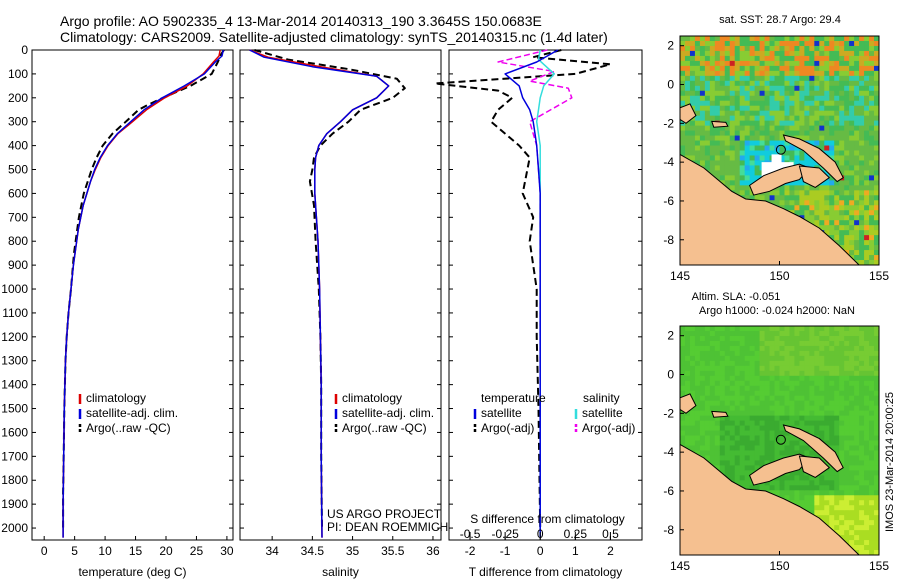 The image size is (900, 580). What do you see at coordinates (505, 534) in the screenshot?
I see `s-tick-label: -0.25` at bounding box center [505, 534].